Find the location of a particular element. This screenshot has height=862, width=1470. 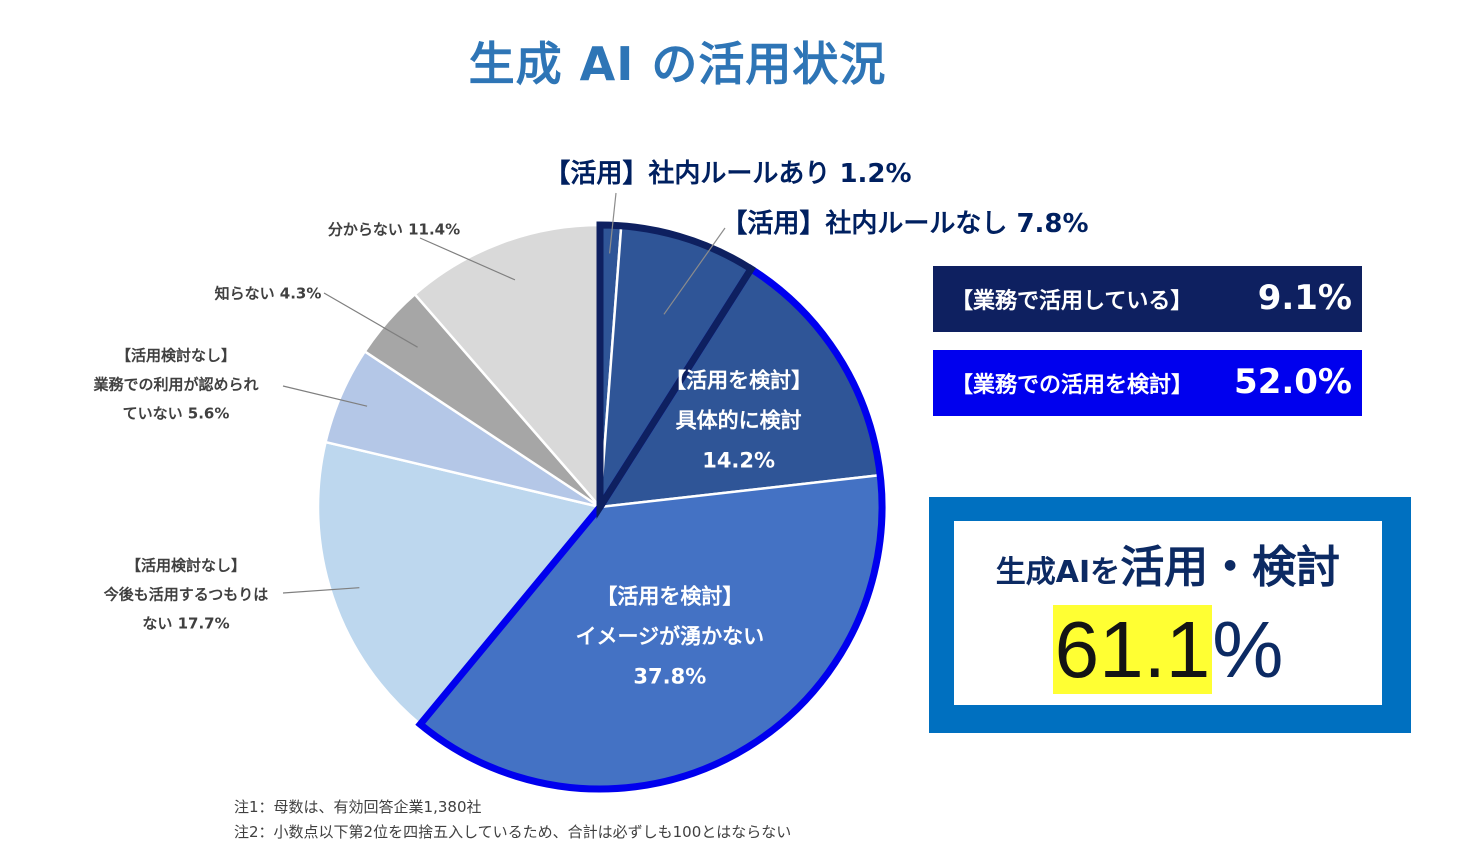

slice-label-outside: 【活用】社内ルールあり 1.2% is located at coordinates (727, 173).